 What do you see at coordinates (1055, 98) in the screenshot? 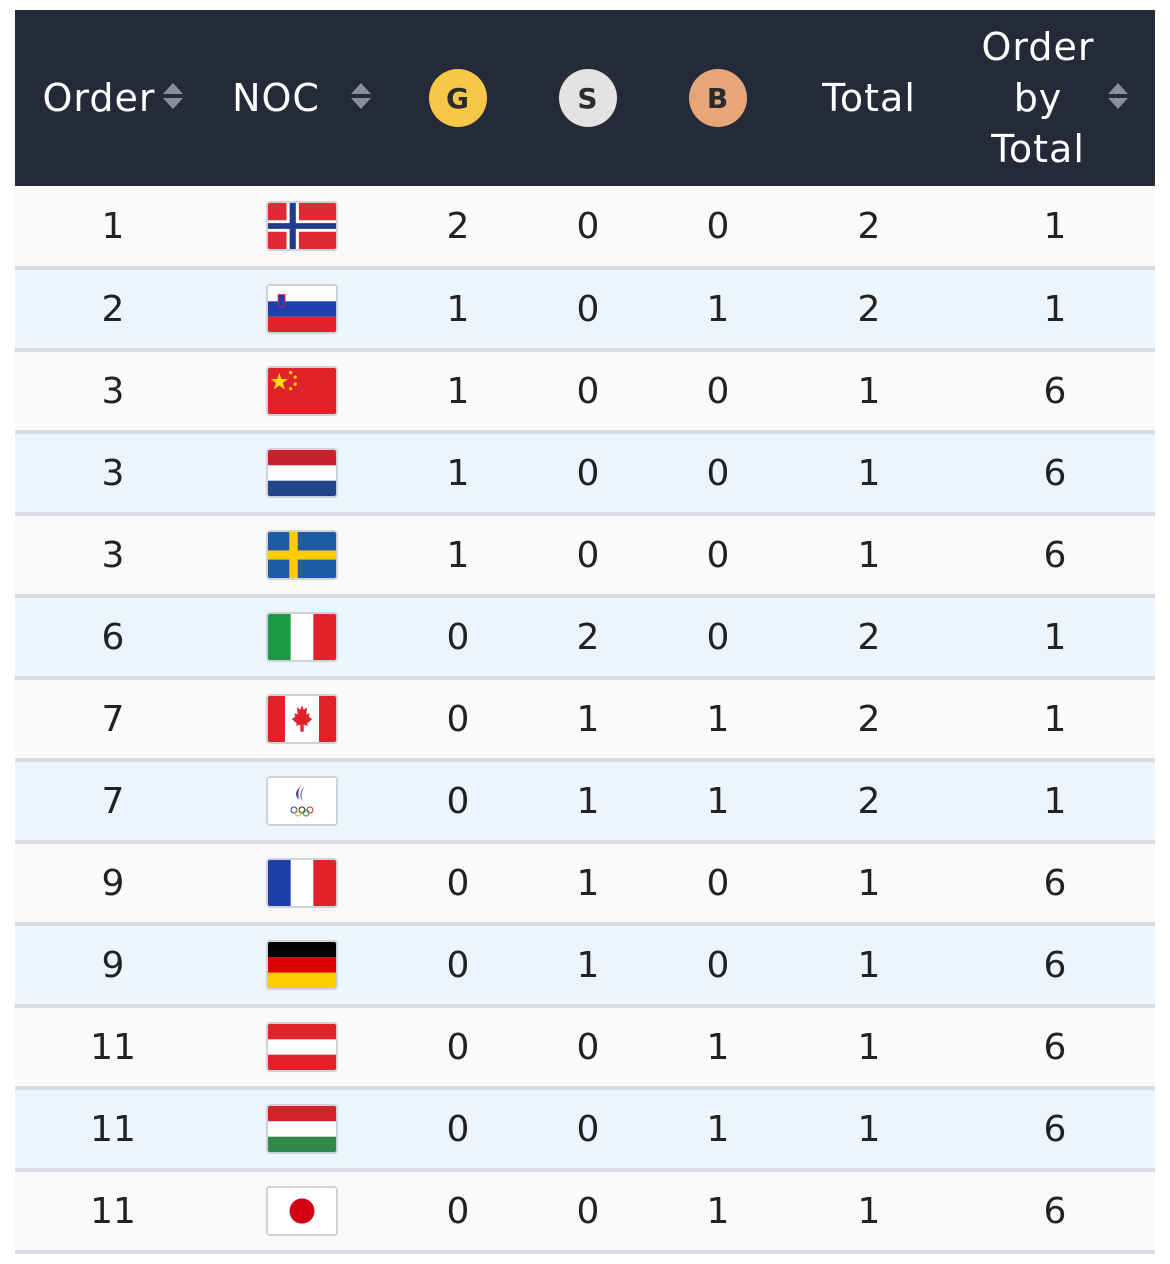
I see `order-by-total-column-header: Order by Total` at bounding box center [1055, 98].